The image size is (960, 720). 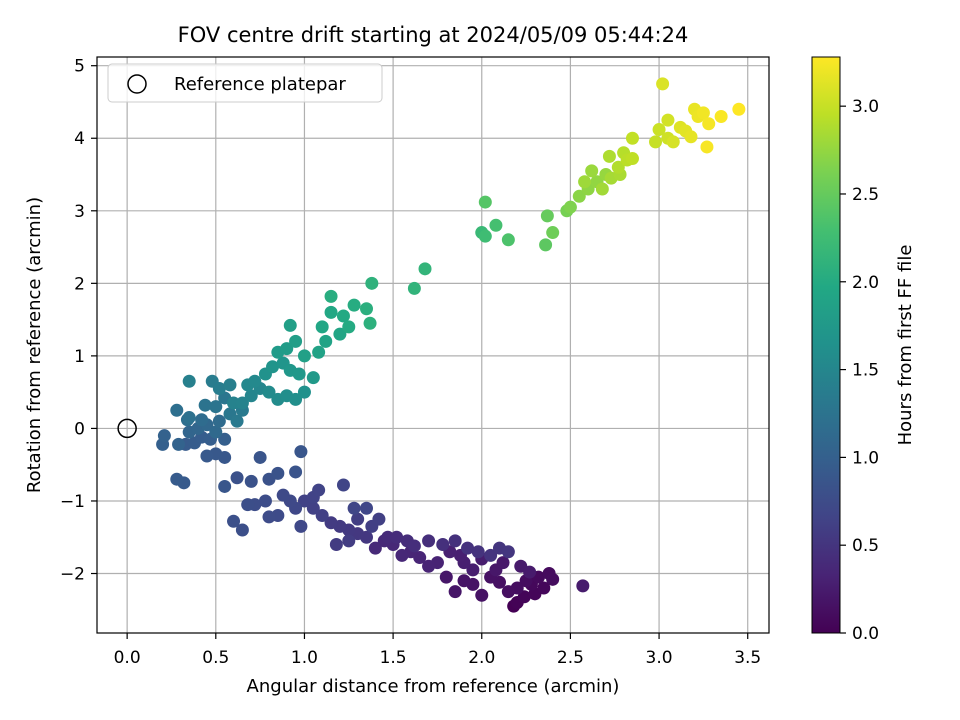 What do you see at coordinates (433, 686) in the screenshot?
I see `x-axis-label: Angular distance from reference (arcmin)` at bounding box center [433, 686].